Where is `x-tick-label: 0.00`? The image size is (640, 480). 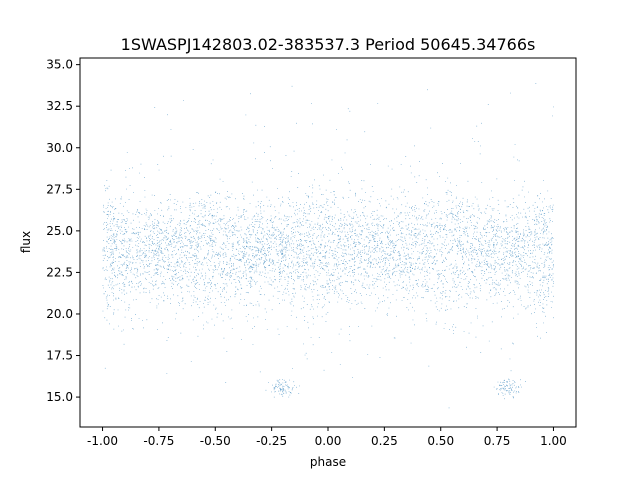 x-tick-label: 0.00 is located at coordinates (328, 441).